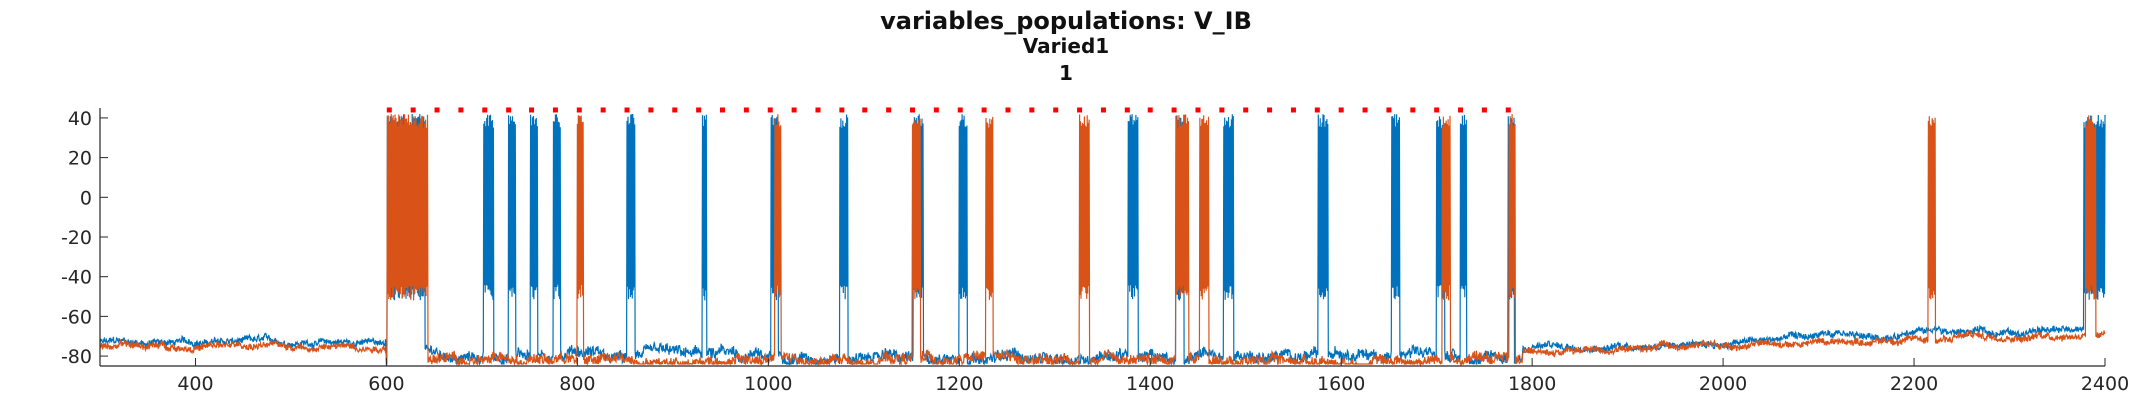 The width and height of the screenshot is (2133, 400). I want to click on chart-subtitle: Varied1, so click(1066, 46).